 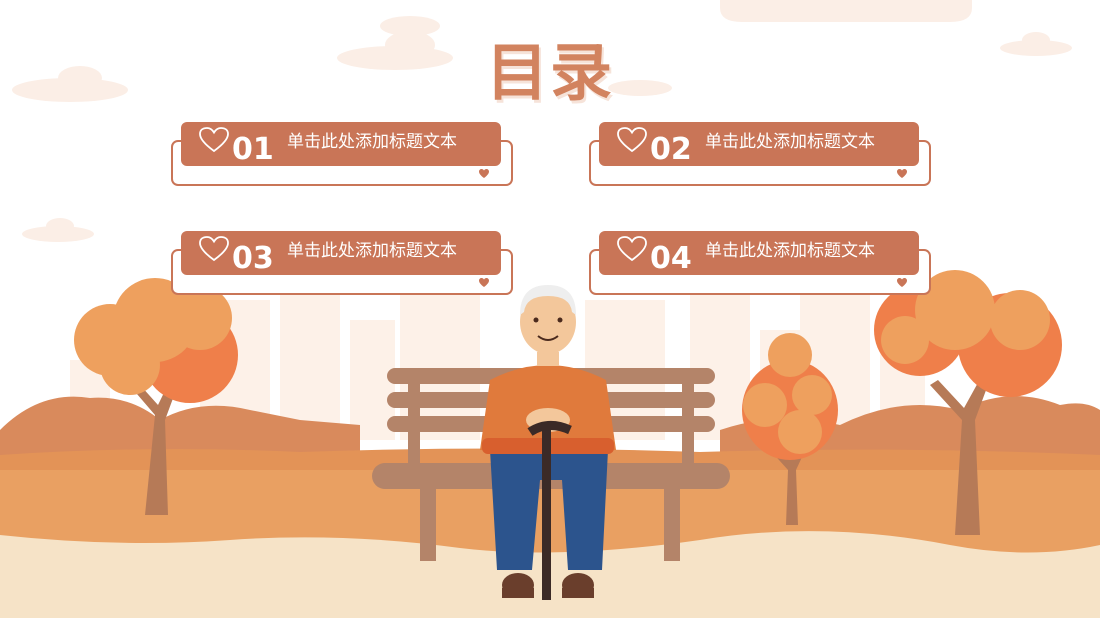 I want to click on right-tree, so click(x=968, y=402).